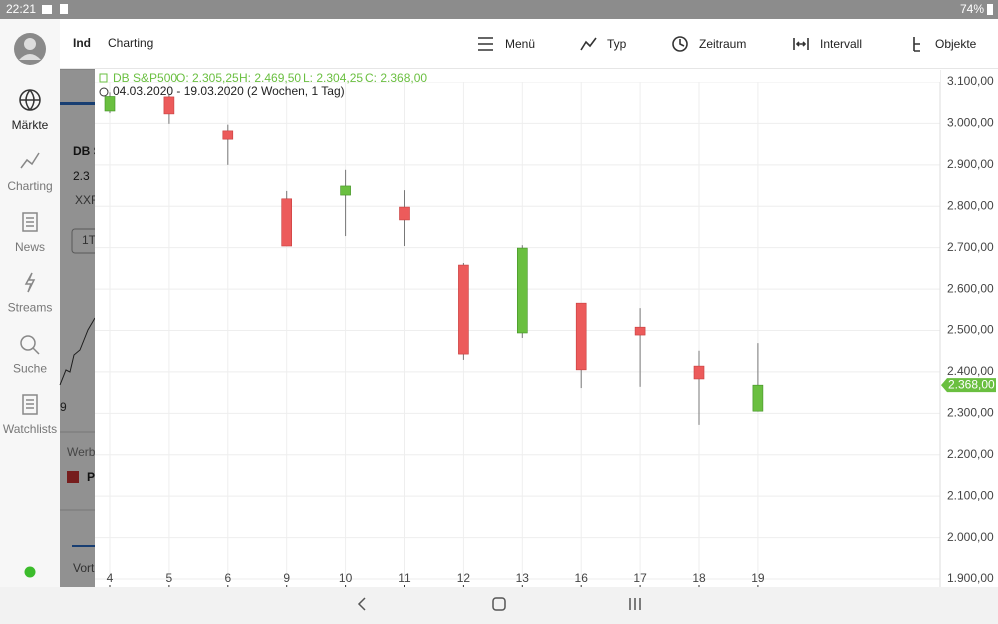  Describe the element at coordinates (346, 578) in the screenshot. I see `x-tick-label: 10` at that location.